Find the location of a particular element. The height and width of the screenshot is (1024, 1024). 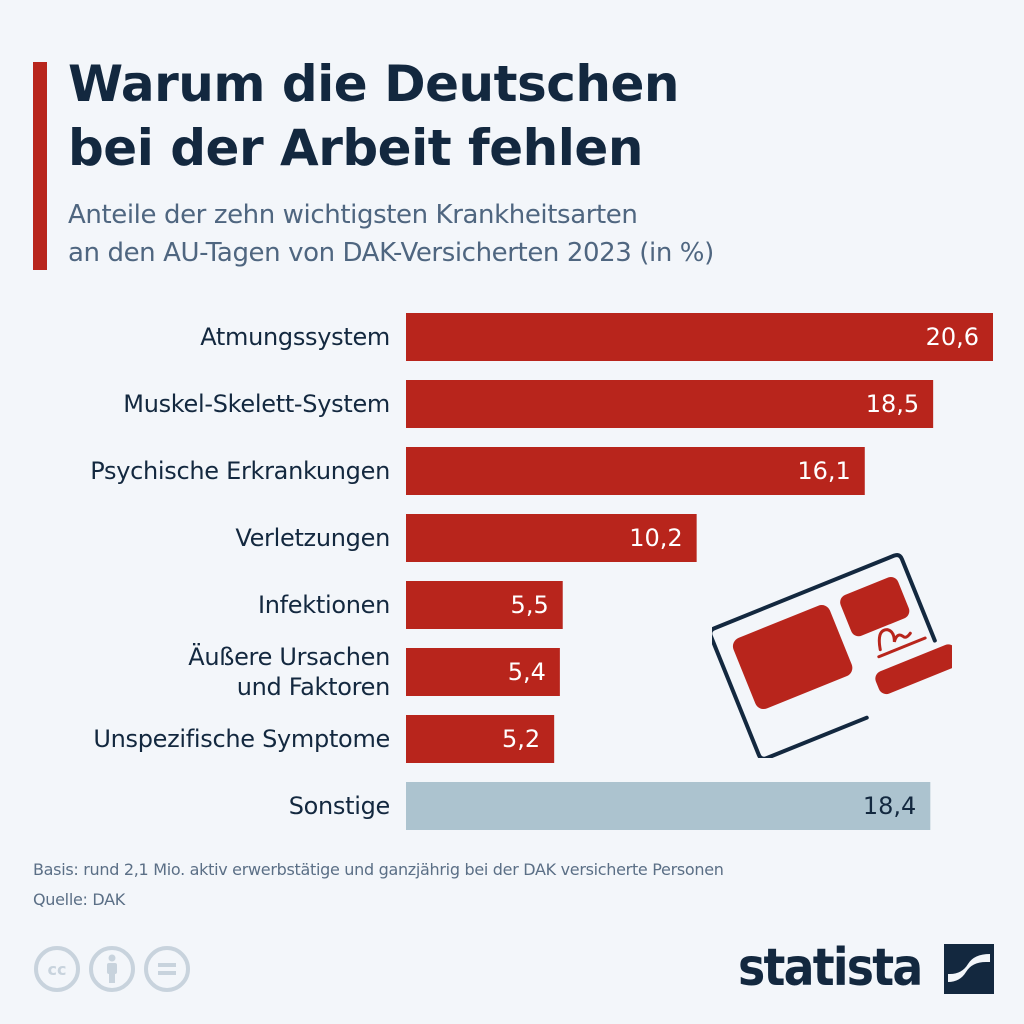

data-label: 18,4 is located at coordinates (889, 806).